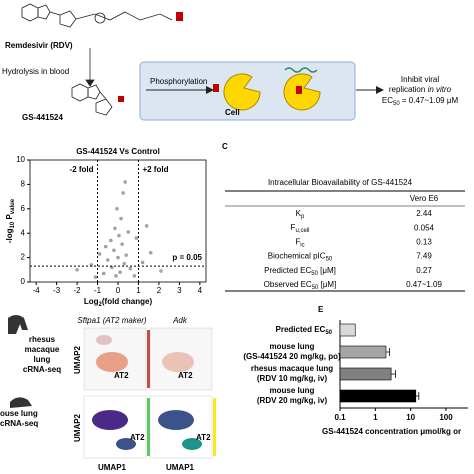  Describe the element at coordinates (57, 290) in the screenshot. I see `x-tick-label: -3` at that location.